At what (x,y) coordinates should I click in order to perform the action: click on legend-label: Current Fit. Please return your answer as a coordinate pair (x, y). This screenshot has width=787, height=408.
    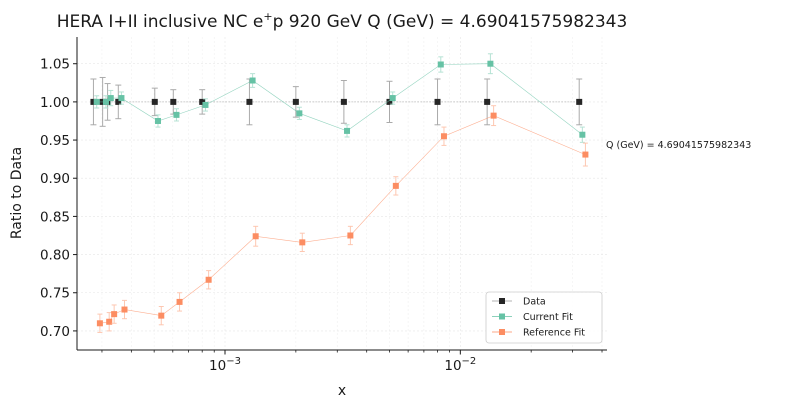
    Looking at the image, I should click on (548, 317).